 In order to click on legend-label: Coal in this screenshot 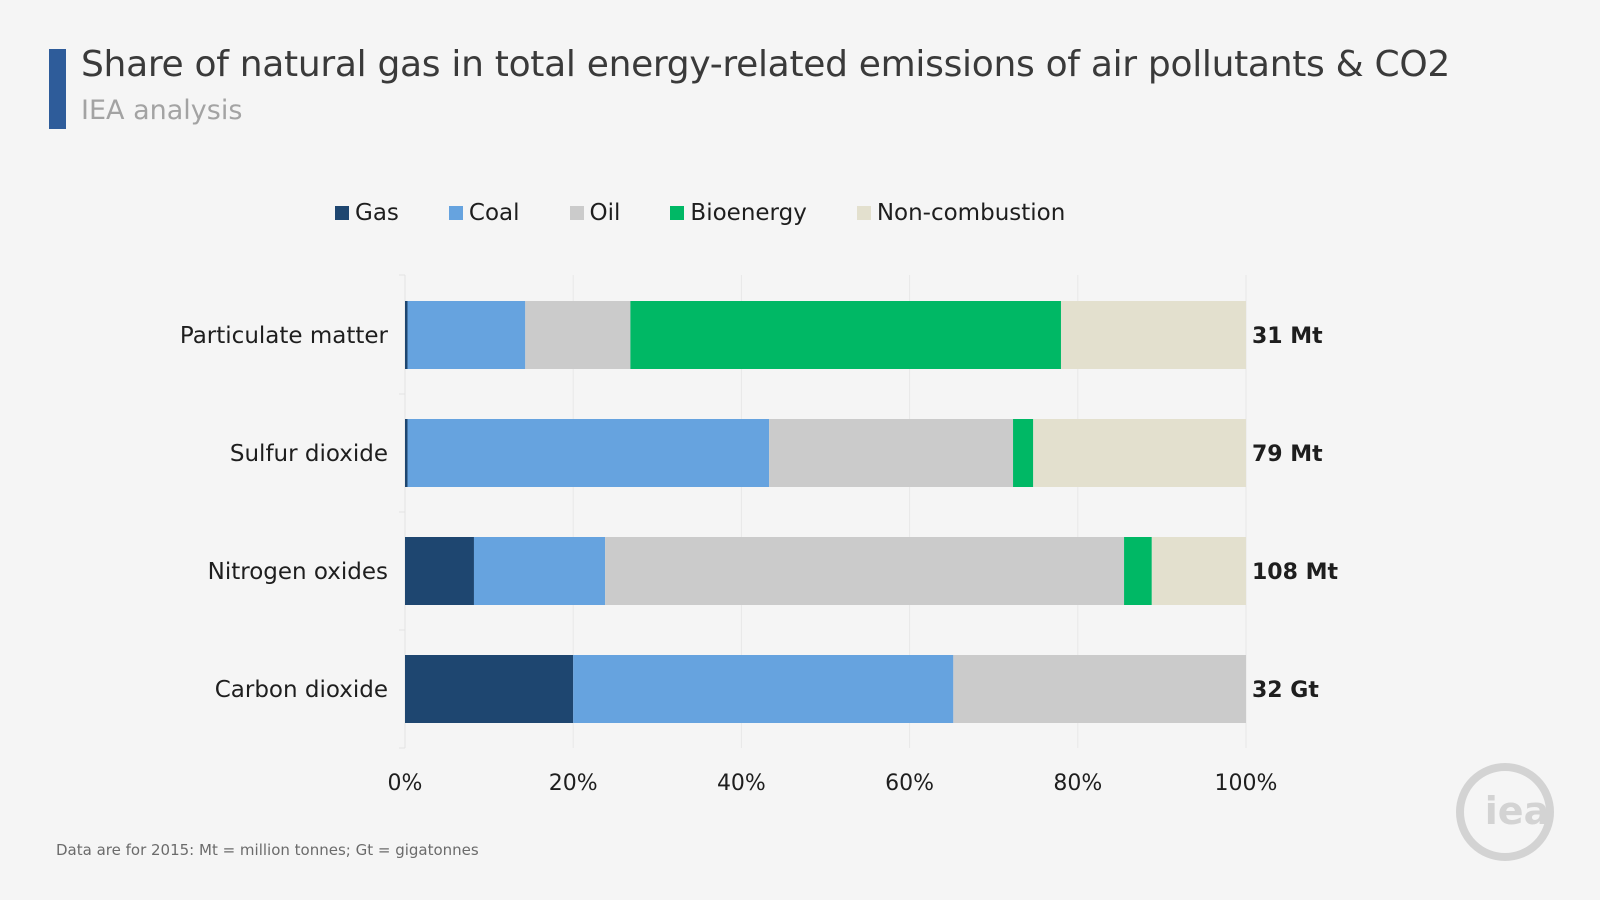, I will do `click(494, 213)`.